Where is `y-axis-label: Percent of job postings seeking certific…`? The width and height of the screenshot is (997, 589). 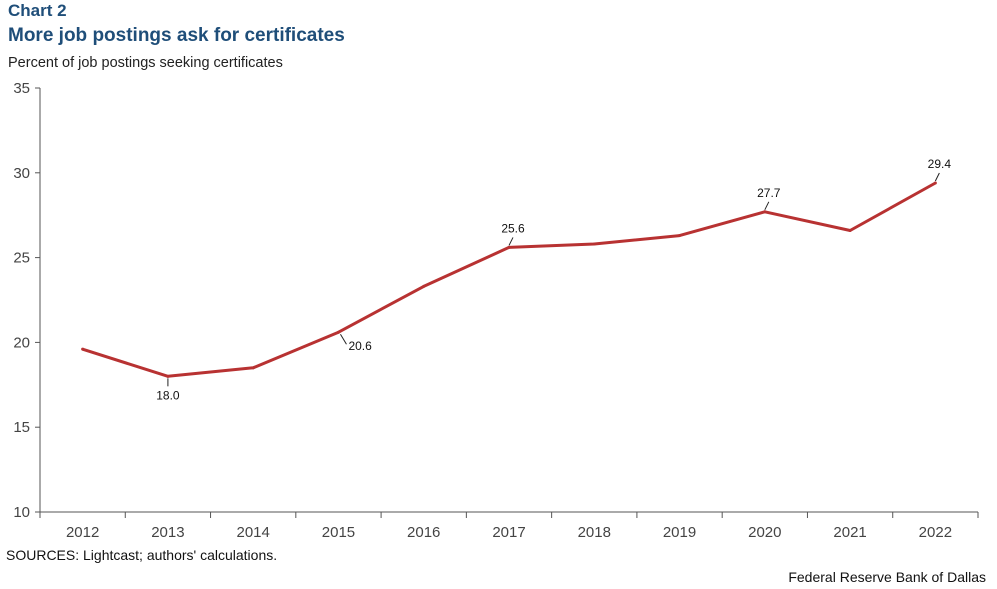
y-axis-label: Percent of job postings seeking certific… is located at coordinates (145, 63).